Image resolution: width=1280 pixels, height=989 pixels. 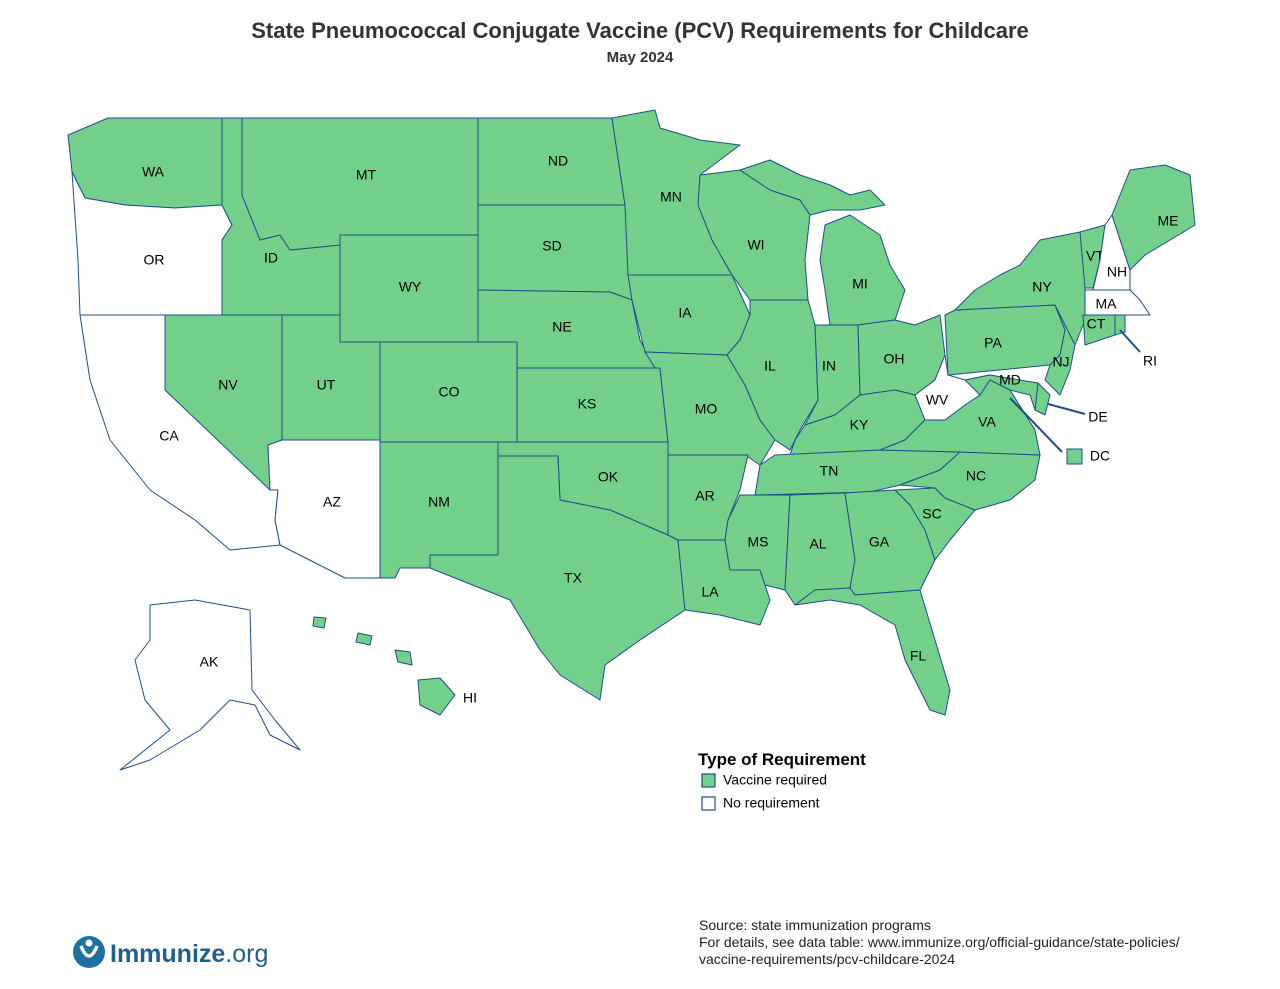 What do you see at coordinates (671, 197) in the screenshot?
I see `state-label: MN` at bounding box center [671, 197].